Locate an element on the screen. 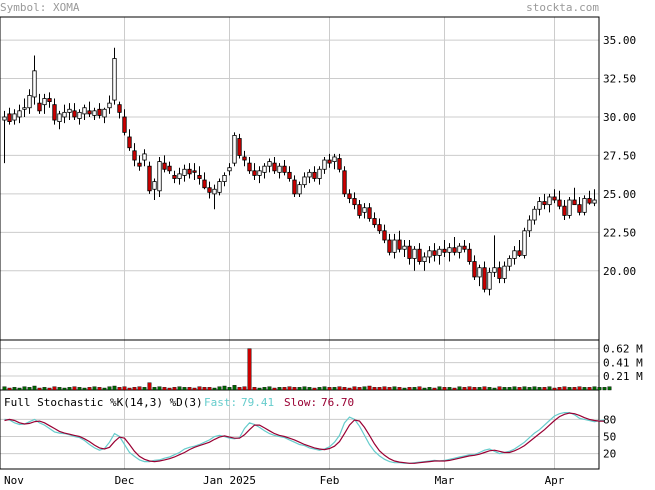 The image size is (655, 490). volume-bars is located at coordinates (307, 369).